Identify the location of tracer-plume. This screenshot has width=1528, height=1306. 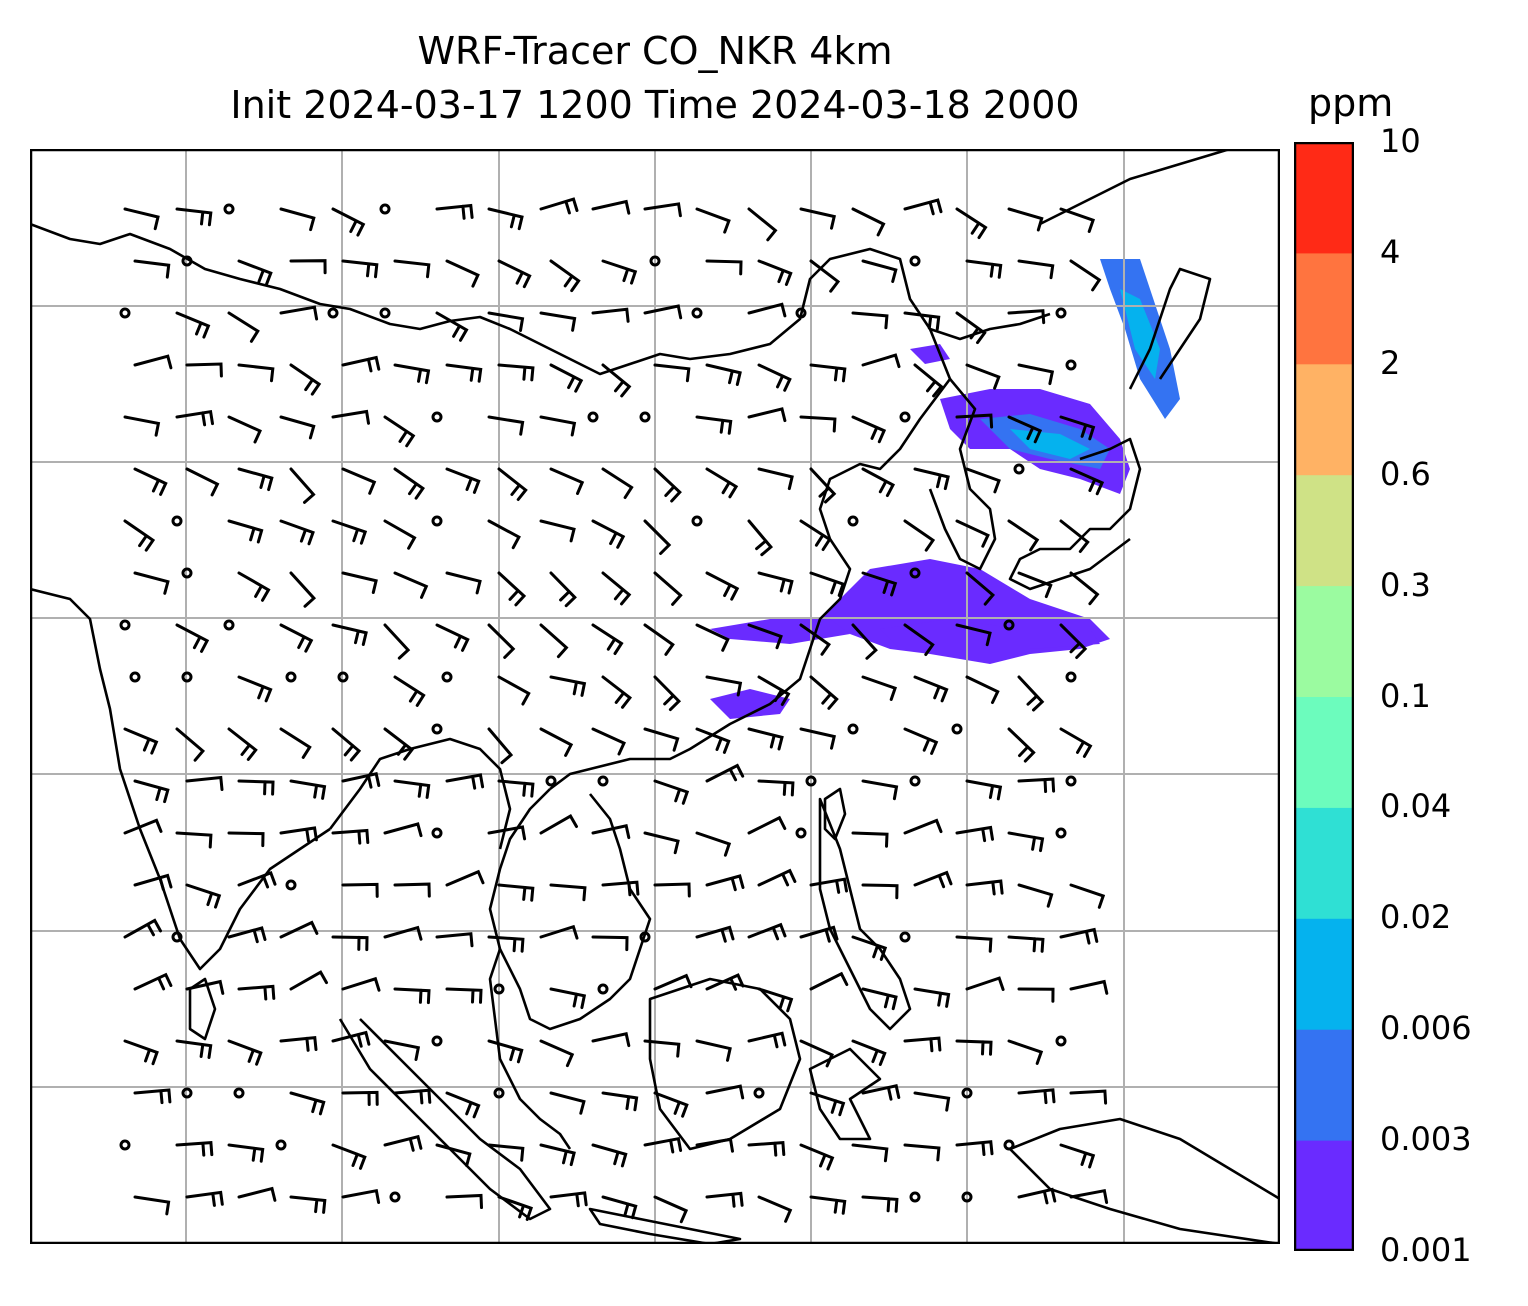
(1140, 334).